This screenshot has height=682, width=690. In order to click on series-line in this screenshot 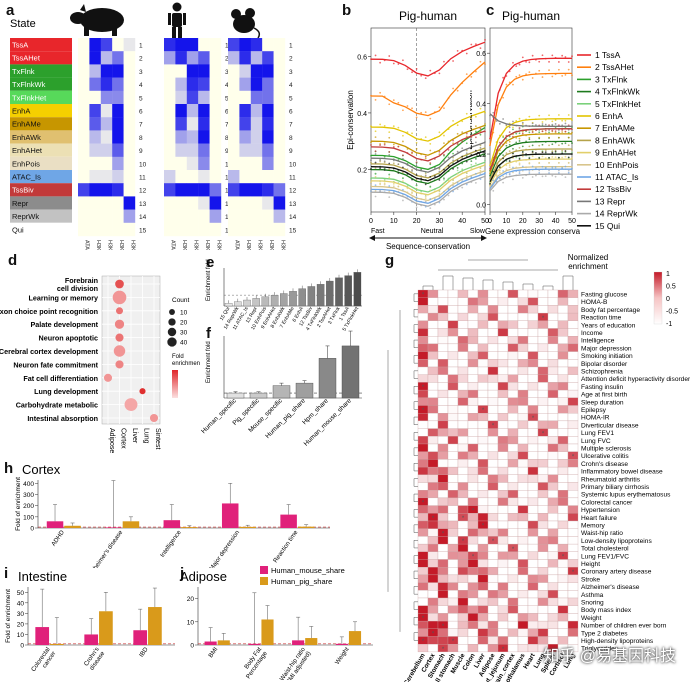, I will do `click(530, 98)`.